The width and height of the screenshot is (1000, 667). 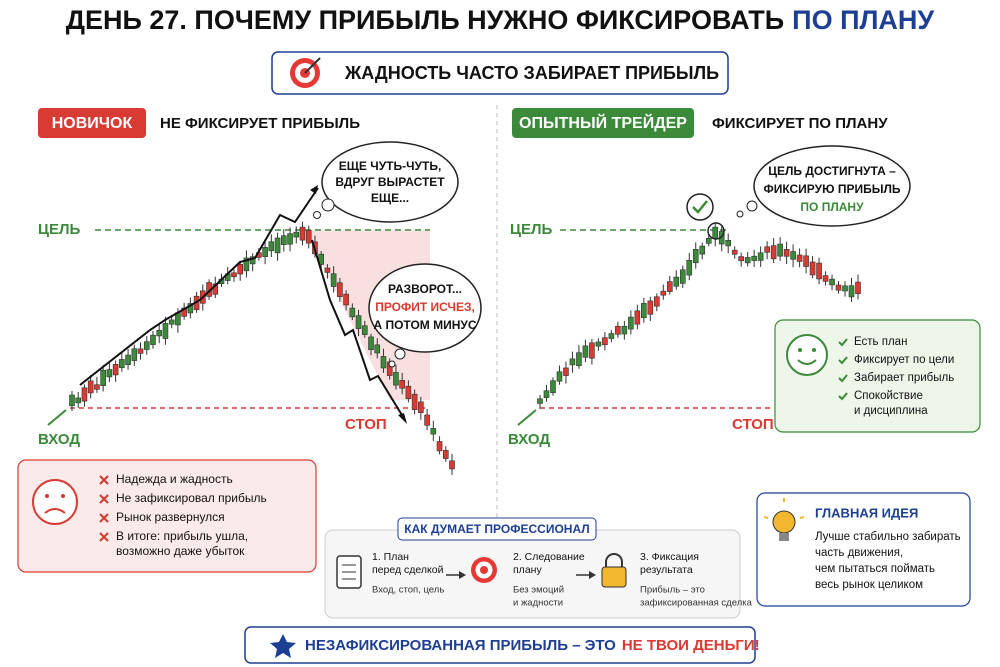 I want to click on idea-line: часть движения,, so click(x=859, y=553).